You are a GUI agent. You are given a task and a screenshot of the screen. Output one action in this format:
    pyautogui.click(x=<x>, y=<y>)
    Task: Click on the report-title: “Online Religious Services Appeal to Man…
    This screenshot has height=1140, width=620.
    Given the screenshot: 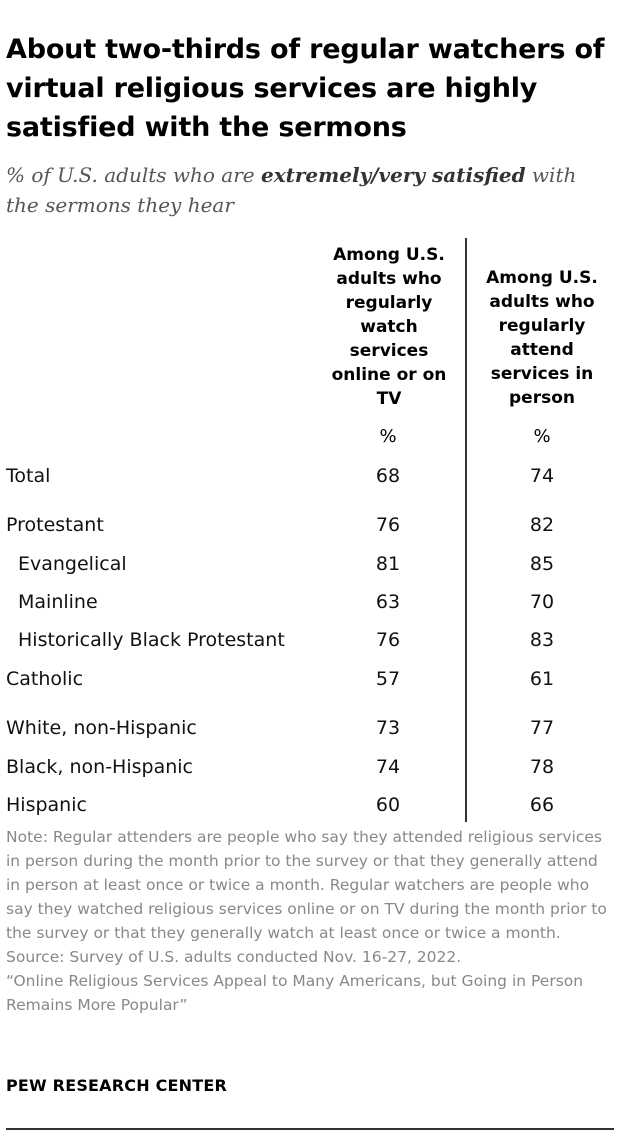 What is the action you would take?
    pyautogui.click(x=295, y=993)
    